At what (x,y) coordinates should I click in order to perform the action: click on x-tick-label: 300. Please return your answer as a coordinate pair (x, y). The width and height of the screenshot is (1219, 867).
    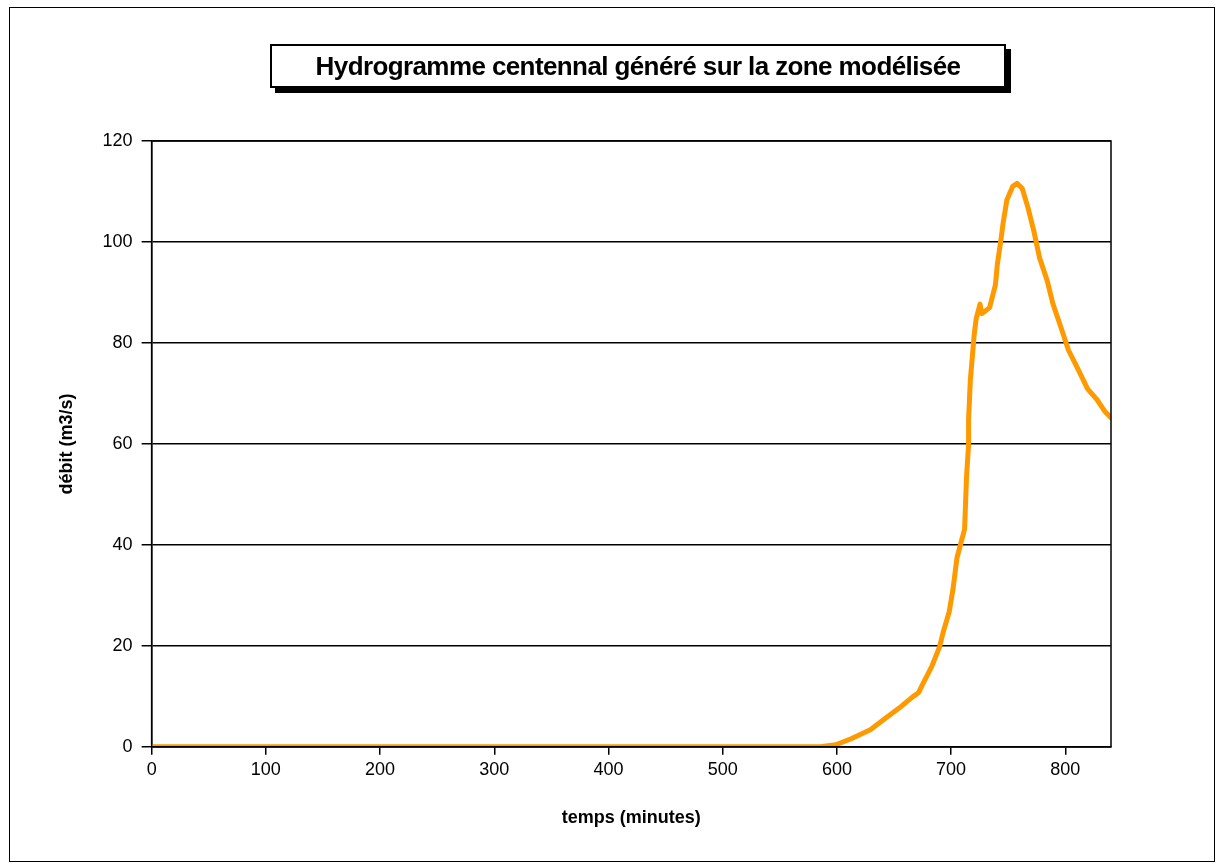
    Looking at the image, I should click on (494, 768).